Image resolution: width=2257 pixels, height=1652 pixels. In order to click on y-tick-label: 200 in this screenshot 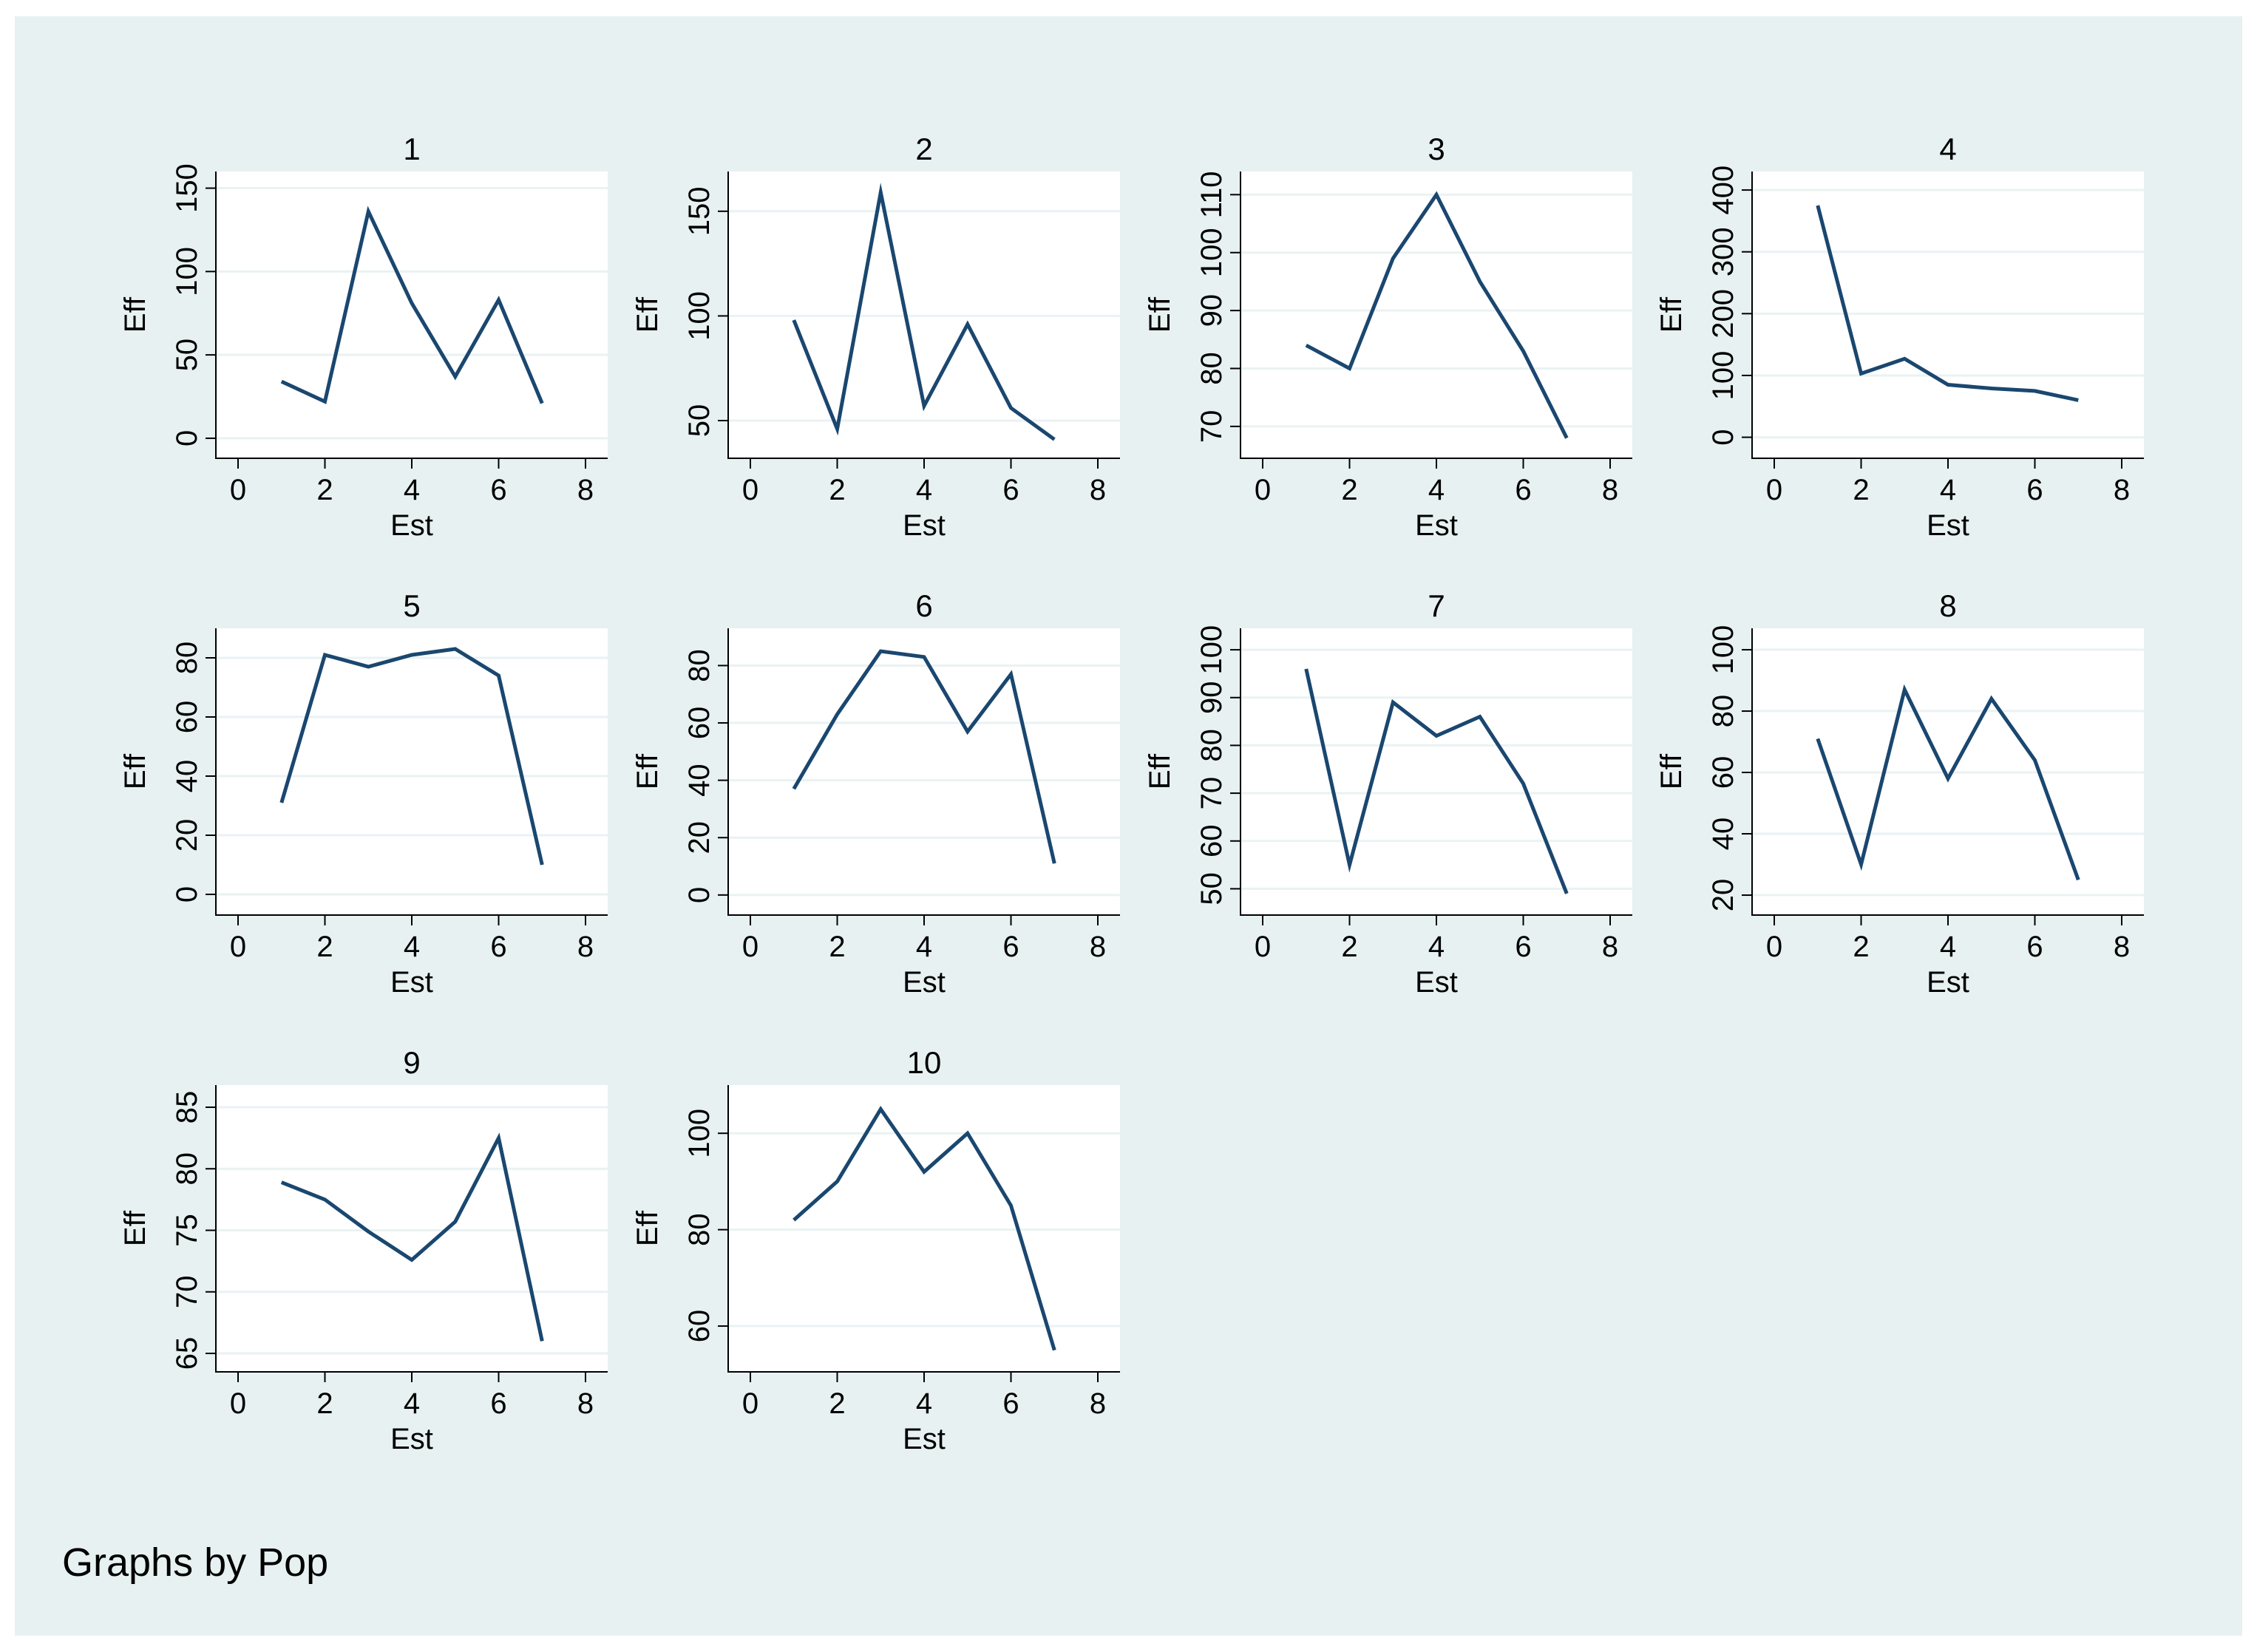, I will do `click(1723, 314)`.